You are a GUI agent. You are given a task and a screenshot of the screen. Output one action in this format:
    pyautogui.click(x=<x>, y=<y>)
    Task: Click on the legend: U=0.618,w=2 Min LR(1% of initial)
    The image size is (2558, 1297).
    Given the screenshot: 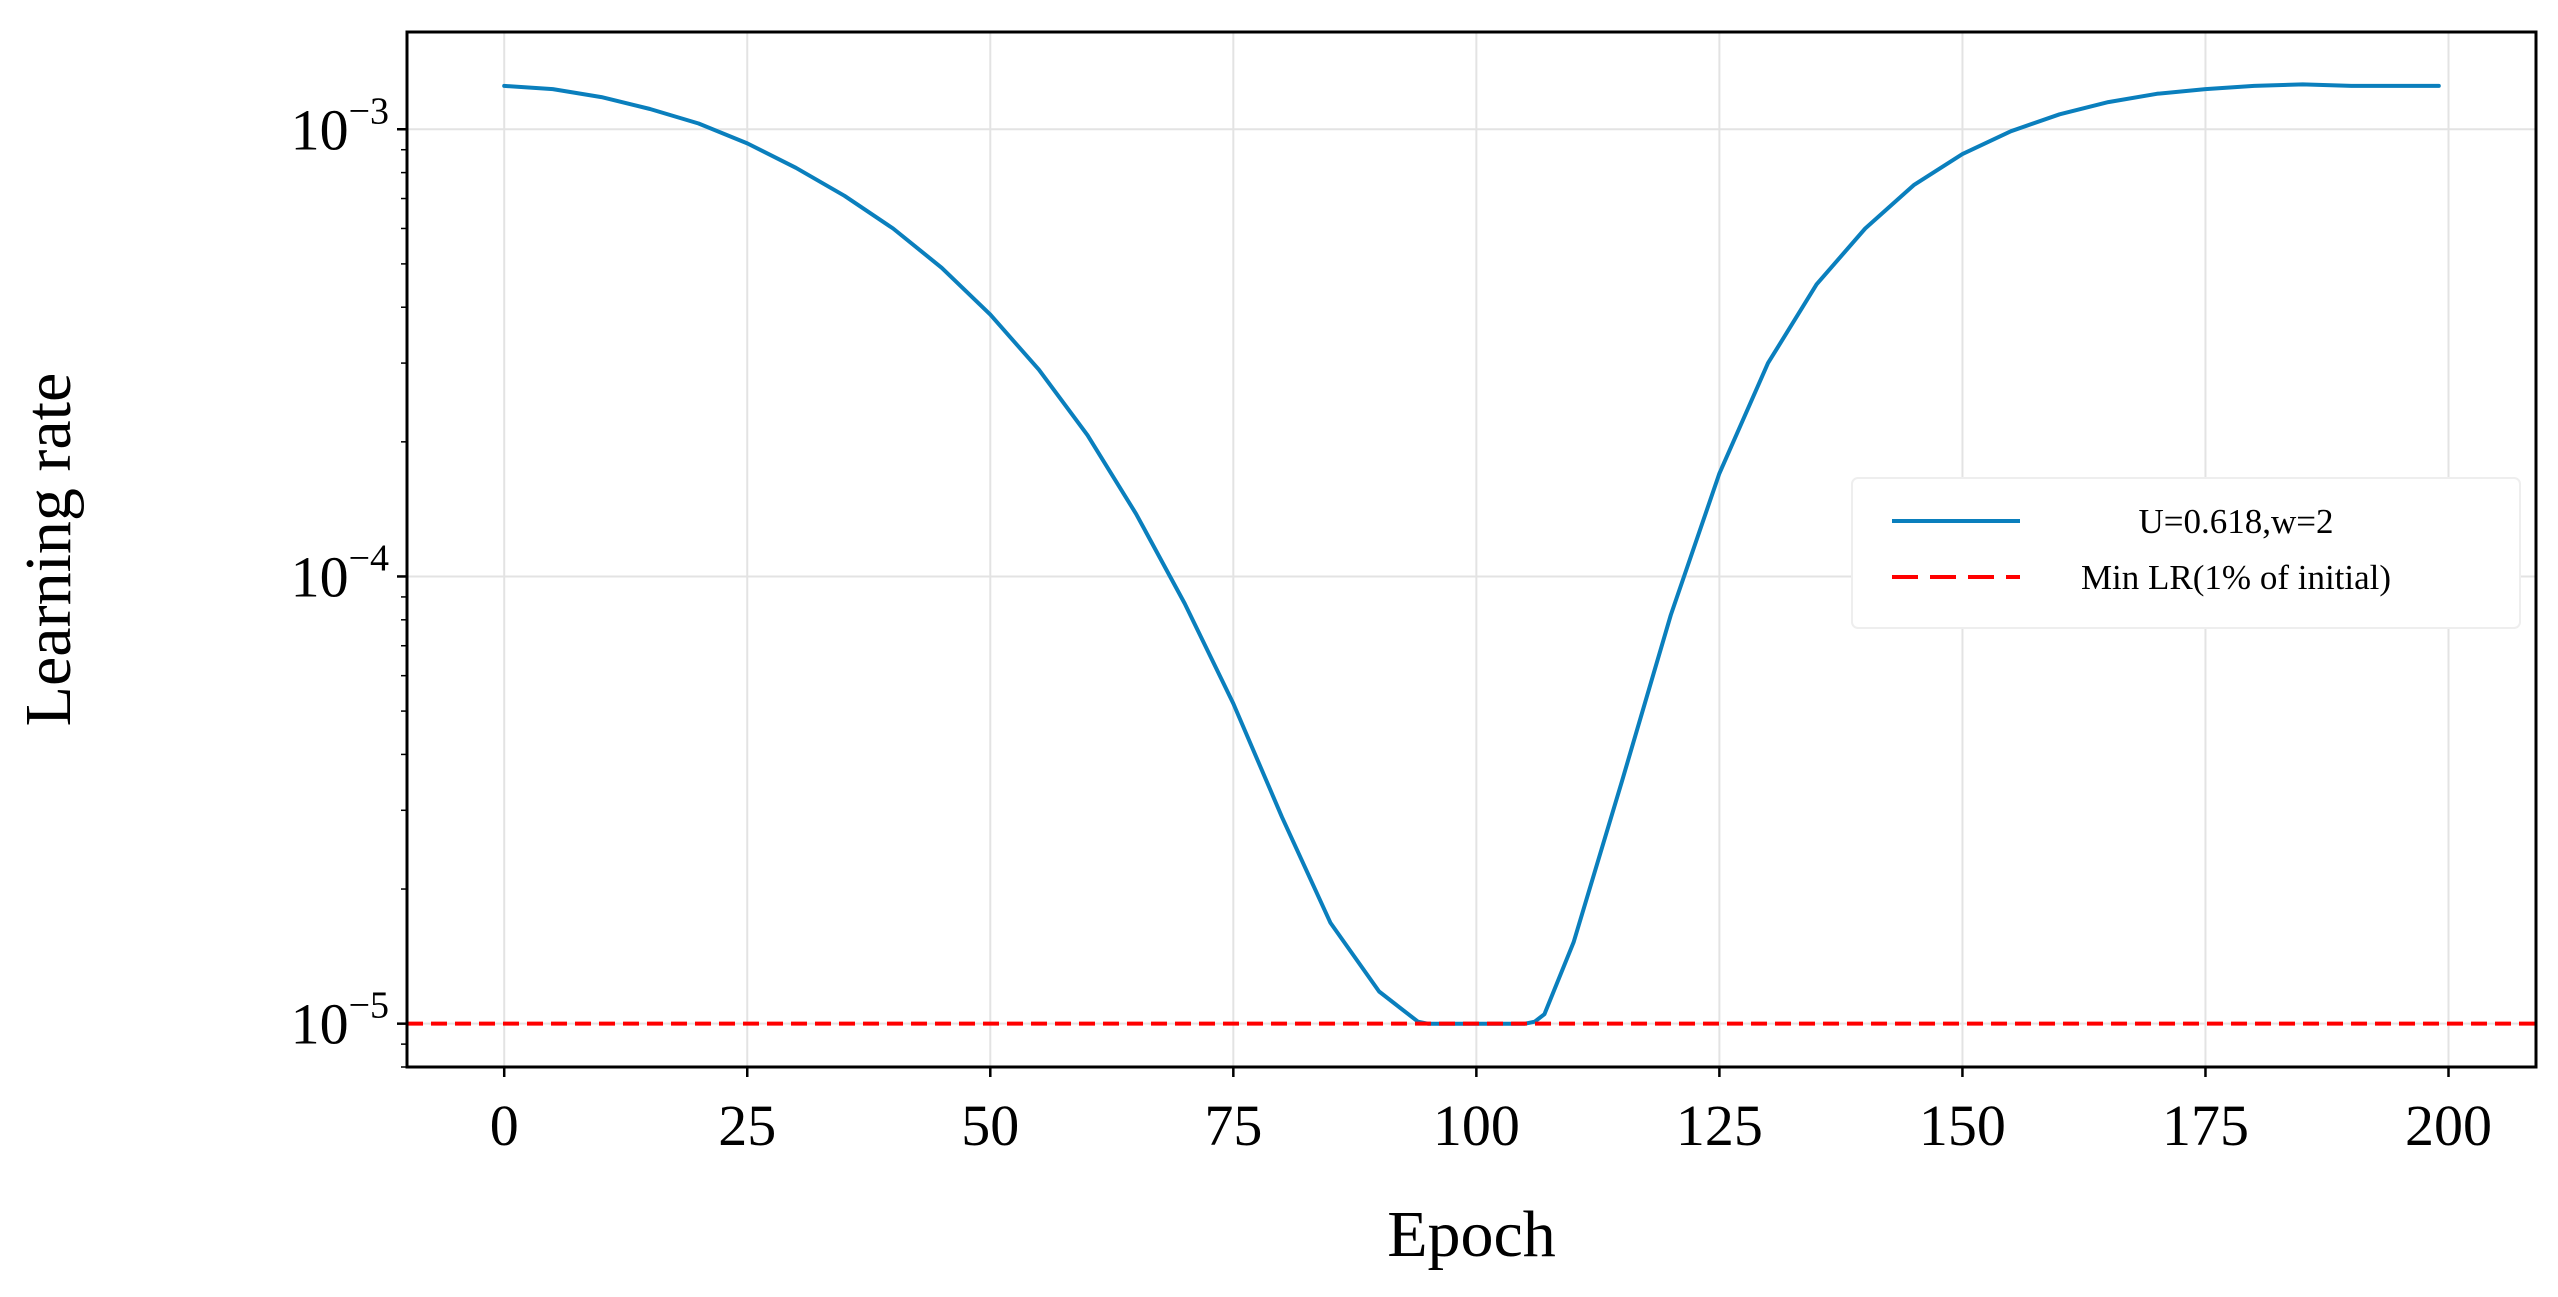 What is the action you would take?
    pyautogui.click(x=2186, y=553)
    